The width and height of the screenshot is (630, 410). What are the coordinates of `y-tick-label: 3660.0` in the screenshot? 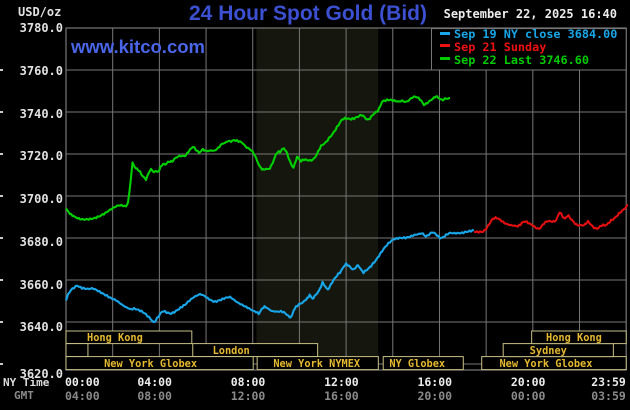 It's located at (41, 284).